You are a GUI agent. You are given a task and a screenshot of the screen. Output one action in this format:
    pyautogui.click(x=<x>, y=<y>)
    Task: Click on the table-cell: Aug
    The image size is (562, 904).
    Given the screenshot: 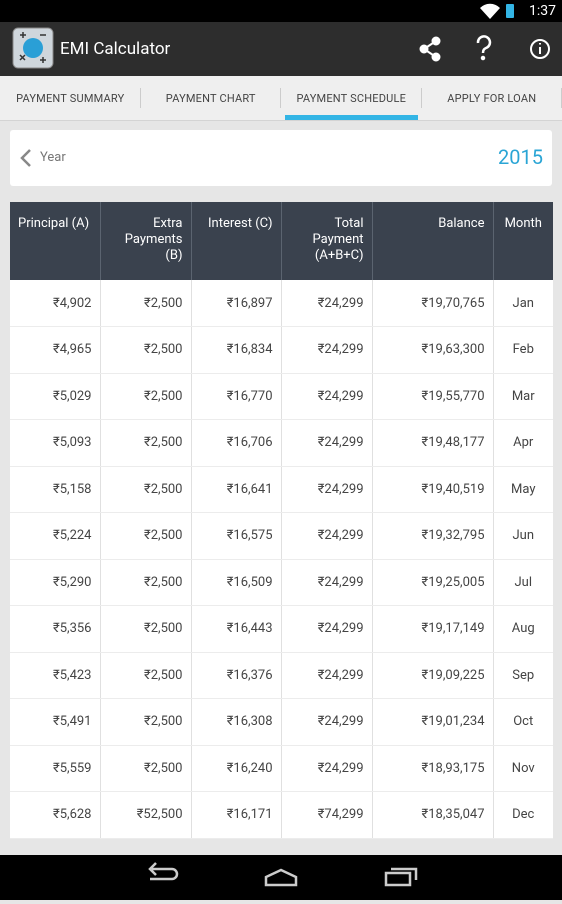 What is the action you would take?
    pyautogui.click(x=523, y=629)
    